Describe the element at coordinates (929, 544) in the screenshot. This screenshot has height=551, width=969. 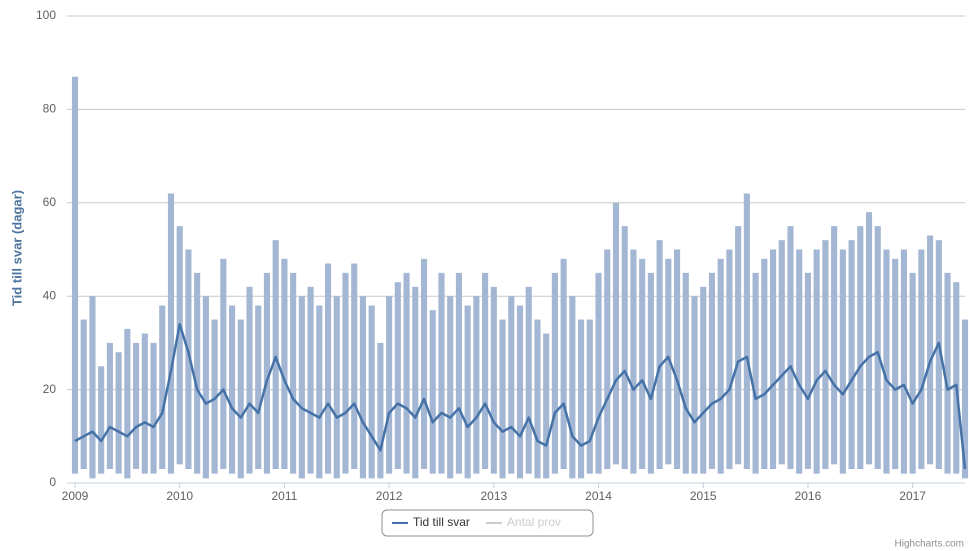
I see `credits: Highcharts.com` at that location.